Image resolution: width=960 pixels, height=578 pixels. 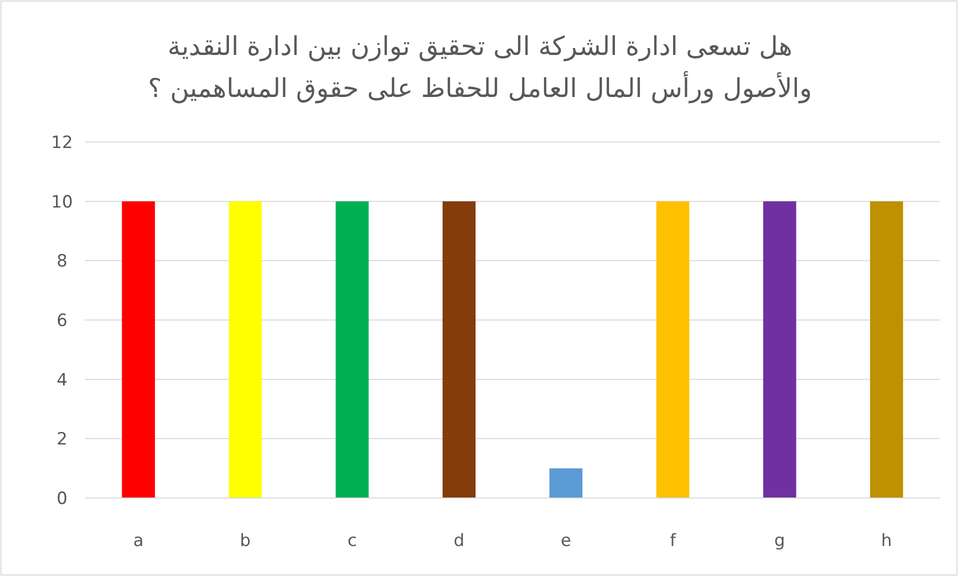 What do you see at coordinates (62, 143) in the screenshot?
I see `y-tick-label: 12` at bounding box center [62, 143].